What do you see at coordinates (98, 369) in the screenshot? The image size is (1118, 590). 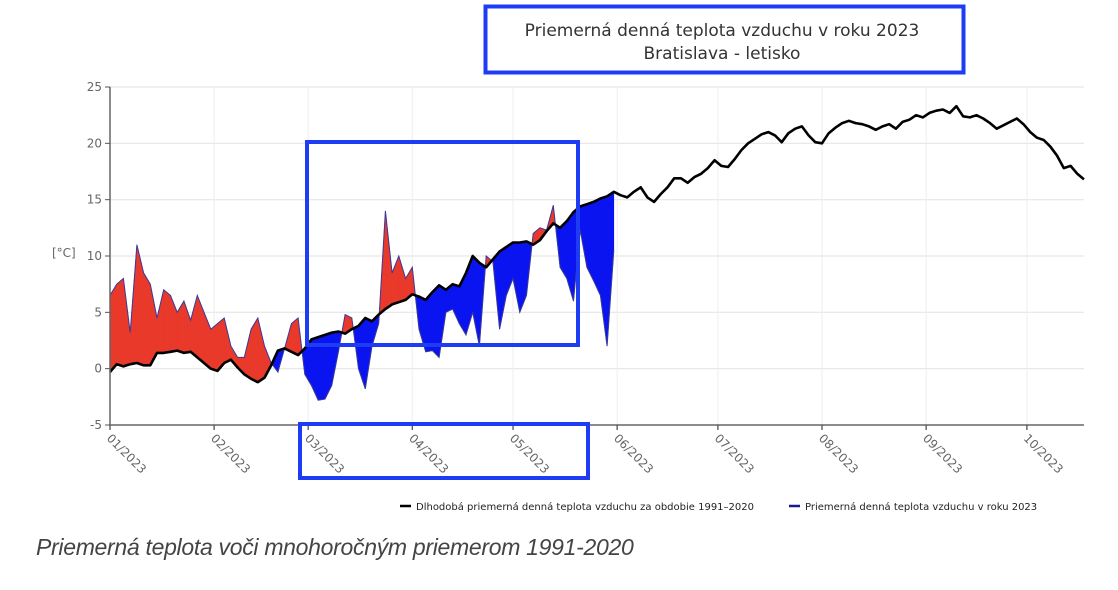 I see `y-tick-label: 0` at bounding box center [98, 369].